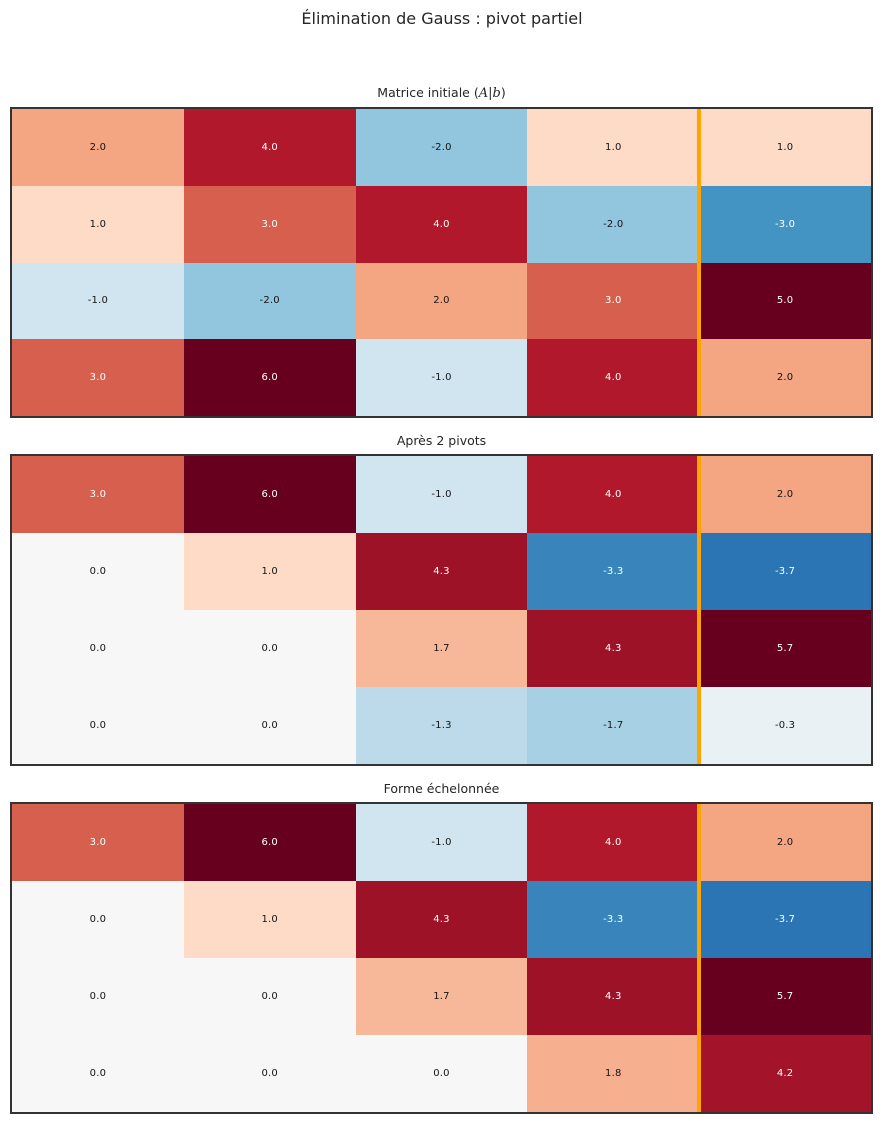  Describe the element at coordinates (613, 725) in the screenshot. I see `matrix-cell: -1.7` at that location.